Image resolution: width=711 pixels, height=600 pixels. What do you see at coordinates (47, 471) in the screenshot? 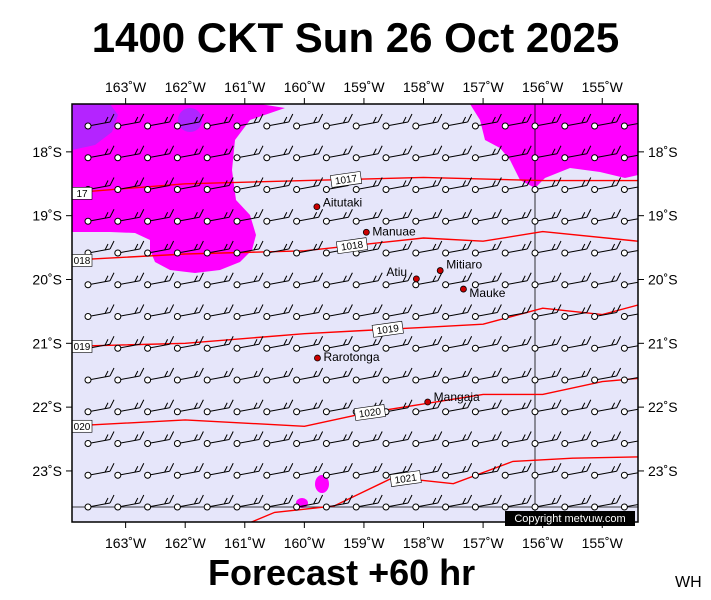
I see `lat-tick-label-left: 23˚S` at bounding box center [47, 471].